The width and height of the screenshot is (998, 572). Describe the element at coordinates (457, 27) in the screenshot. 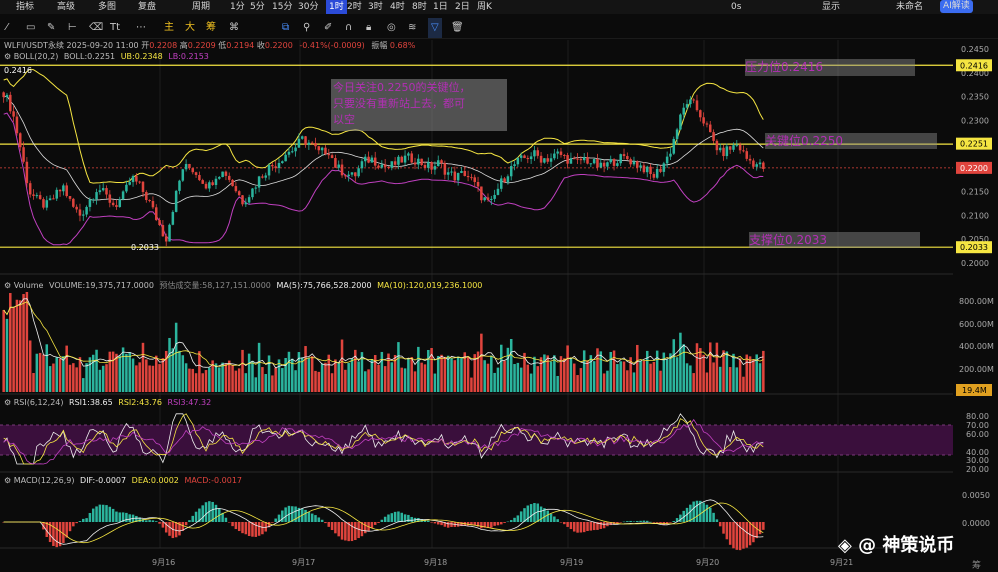

I see `delete-icon: 🗑︎` at that location.